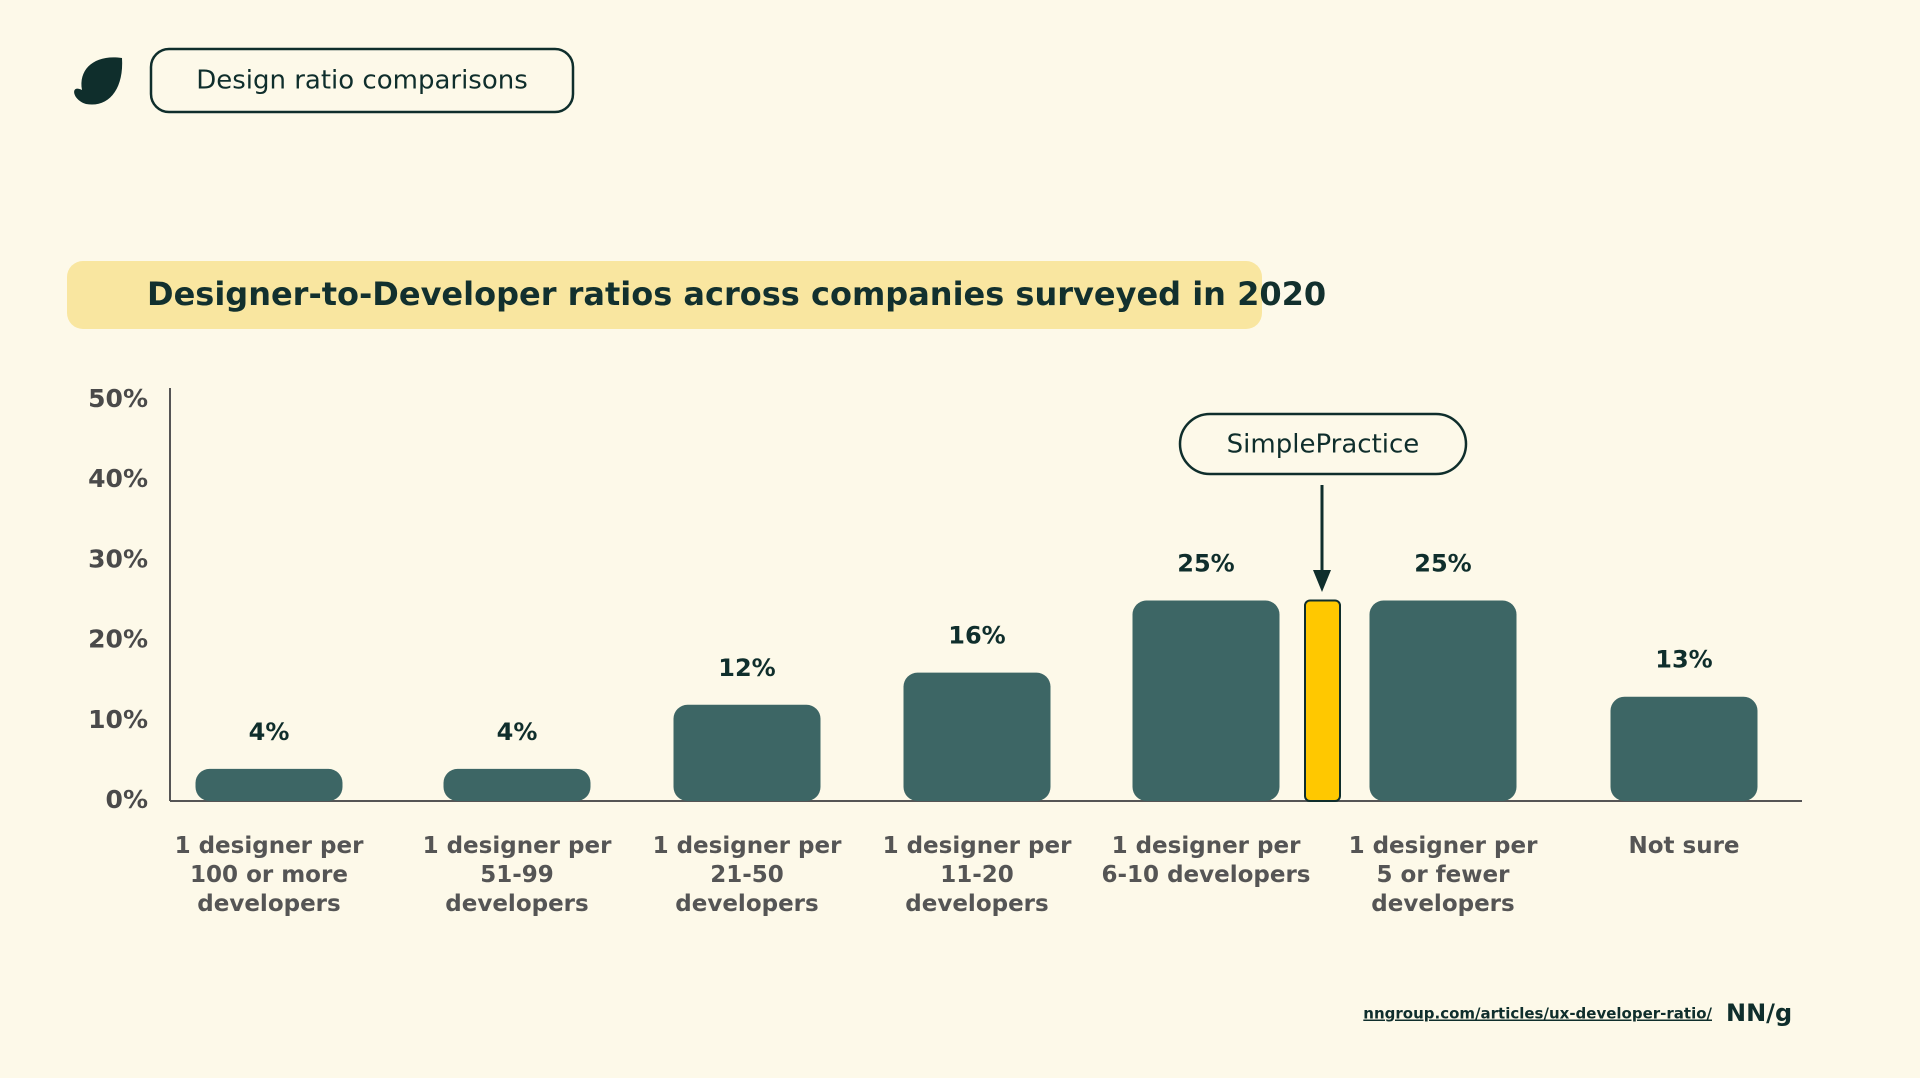  I want to click on x-tick-label: 1 designer per 51-99 developers, so click(517, 875).